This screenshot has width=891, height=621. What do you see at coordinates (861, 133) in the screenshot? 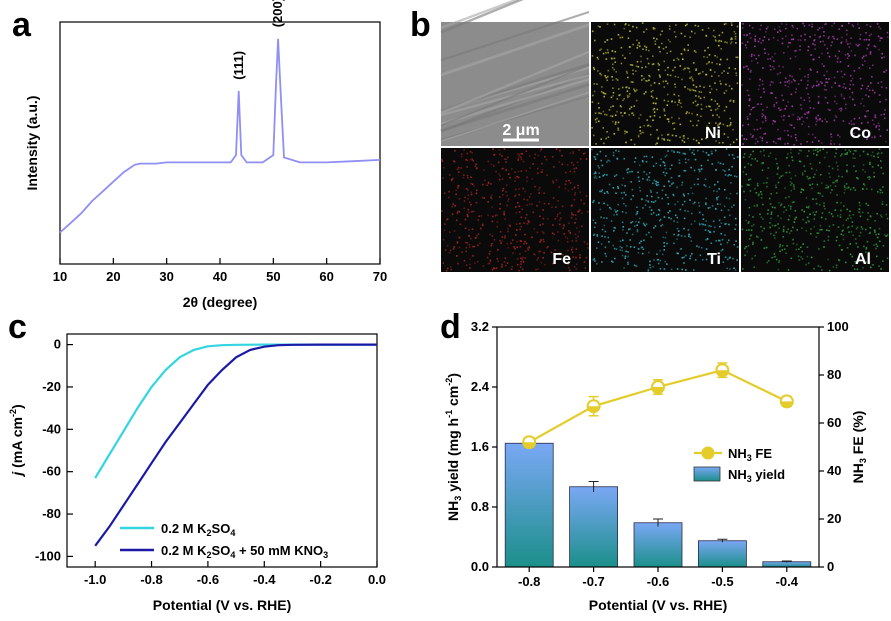
I see `eds-map-label-co: Co` at bounding box center [861, 133].